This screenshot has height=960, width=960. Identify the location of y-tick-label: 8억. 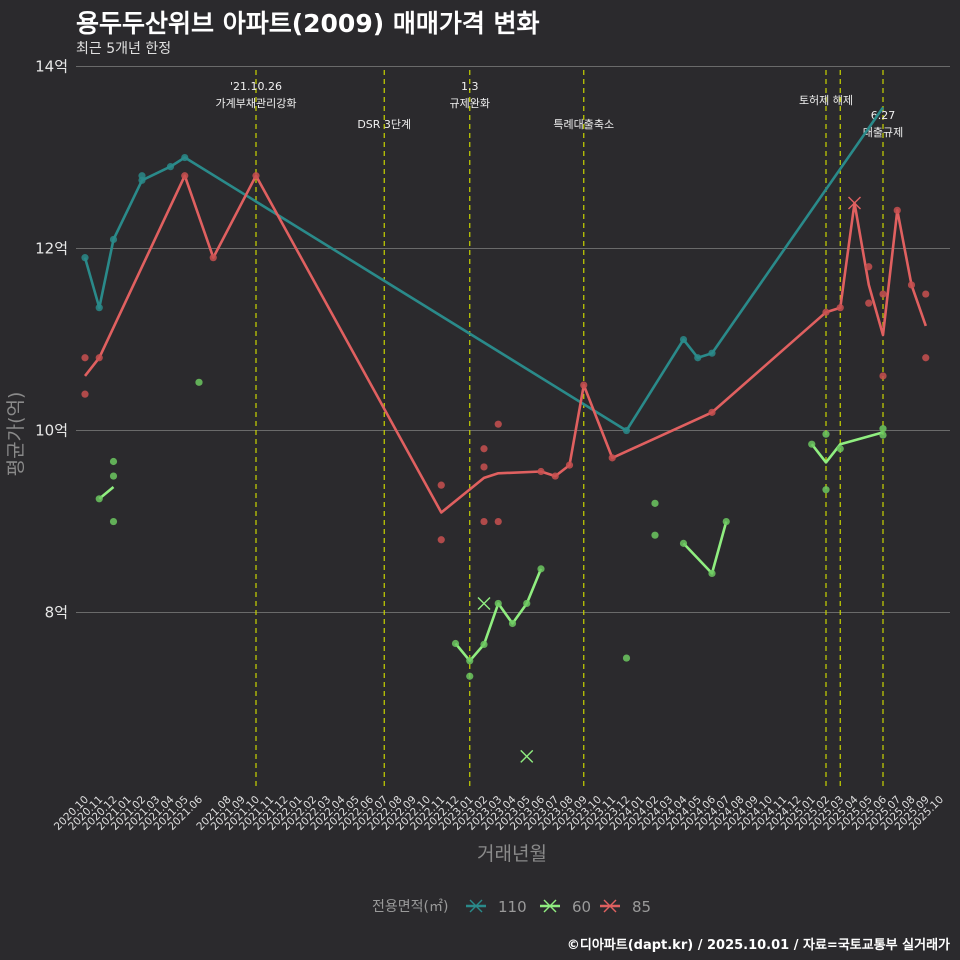
(56, 613).